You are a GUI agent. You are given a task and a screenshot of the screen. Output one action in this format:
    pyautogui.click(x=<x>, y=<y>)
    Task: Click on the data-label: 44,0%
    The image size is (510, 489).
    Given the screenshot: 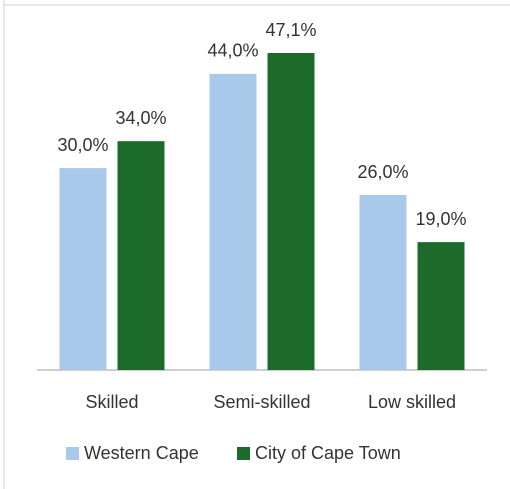 What is the action you would take?
    pyautogui.click(x=232, y=51)
    